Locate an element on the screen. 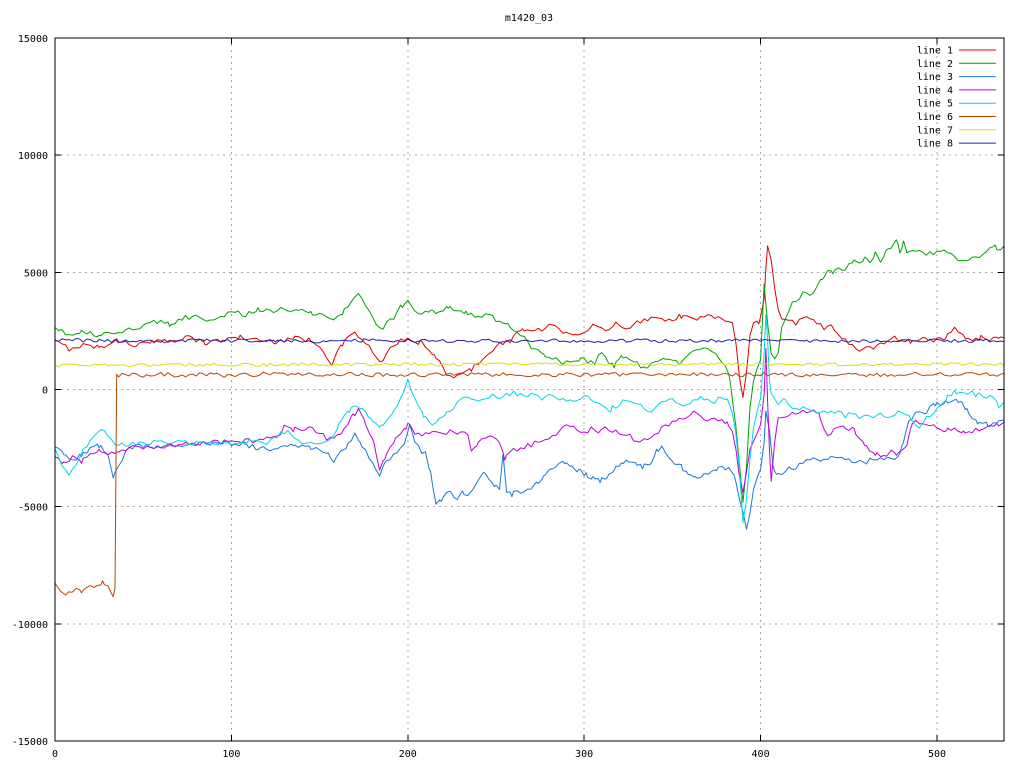 This screenshot has height=768, width=1024. y-tick-label: 10000 is located at coordinates (33, 156).